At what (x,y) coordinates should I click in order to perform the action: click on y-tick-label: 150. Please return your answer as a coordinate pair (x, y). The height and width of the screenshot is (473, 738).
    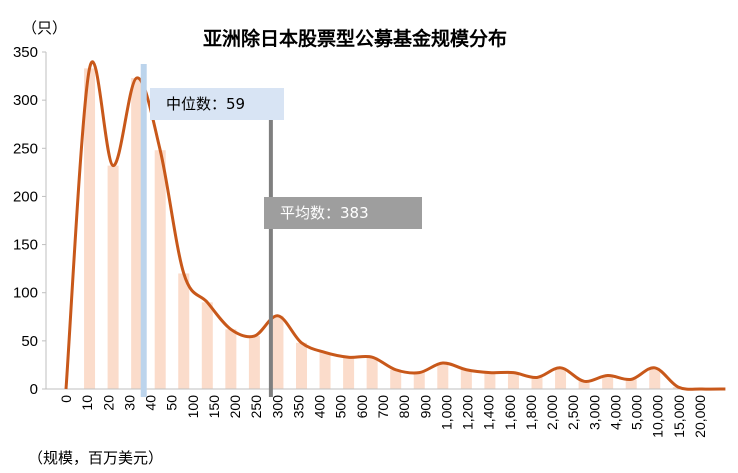
    Looking at the image, I should click on (25, 245).